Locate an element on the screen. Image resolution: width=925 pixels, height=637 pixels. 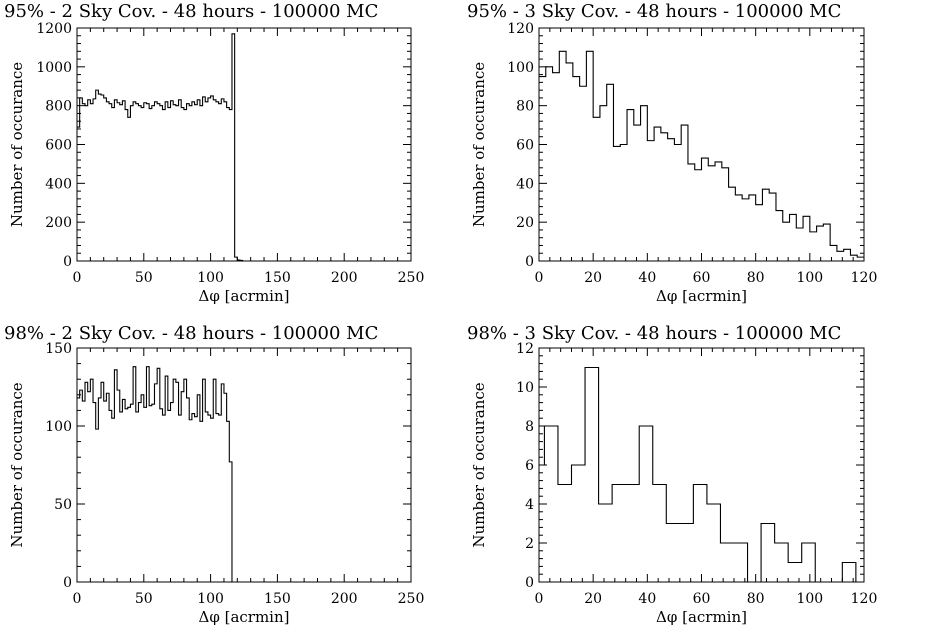
y-tick-label: 200 is located at coordinates (58, 223).